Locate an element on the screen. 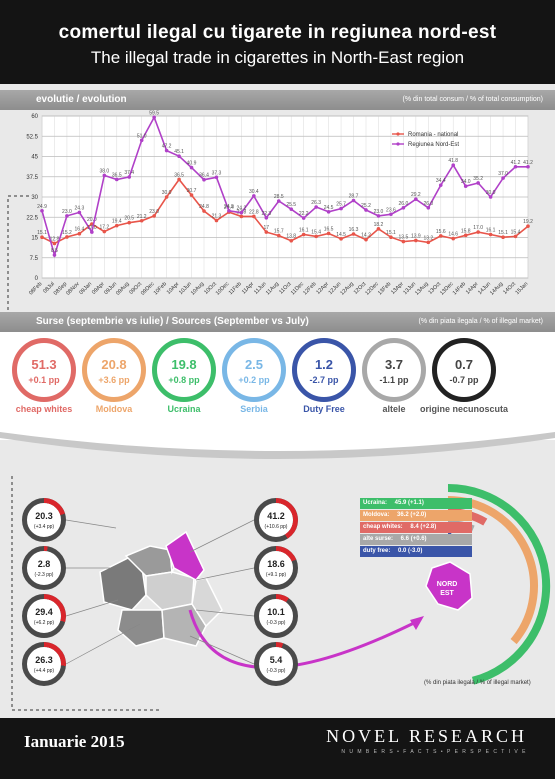 Image resolution: width=555 pixels, height=779 pixels. region-ring: 5.4 (-0.3 pp) is located at coordinates (276, 664).